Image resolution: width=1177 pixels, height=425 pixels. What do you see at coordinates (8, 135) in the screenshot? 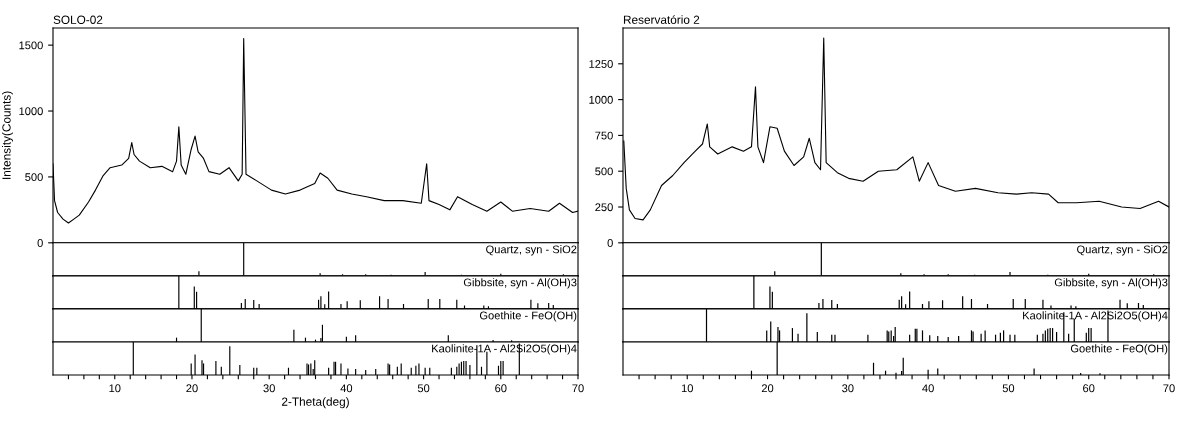
I see `y-axis-title: Intensity(Counts)` at bounding box center [8, 135].